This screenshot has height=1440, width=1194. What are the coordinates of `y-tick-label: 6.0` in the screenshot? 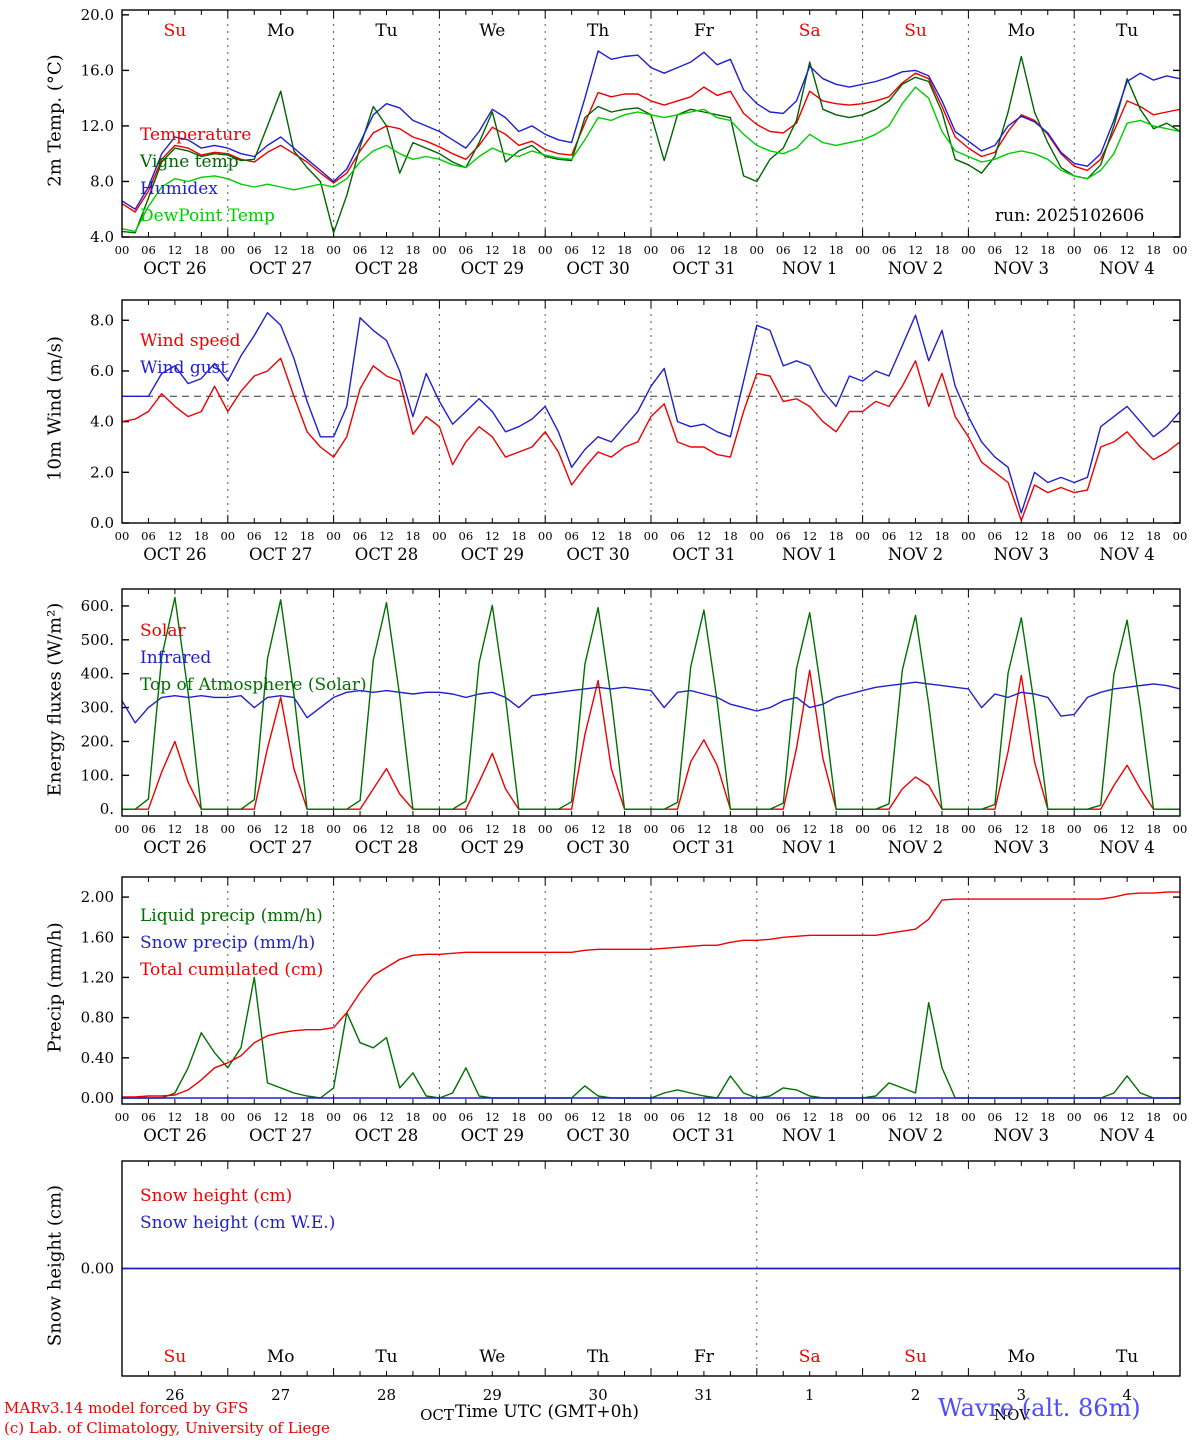 It's located at (102, 371).